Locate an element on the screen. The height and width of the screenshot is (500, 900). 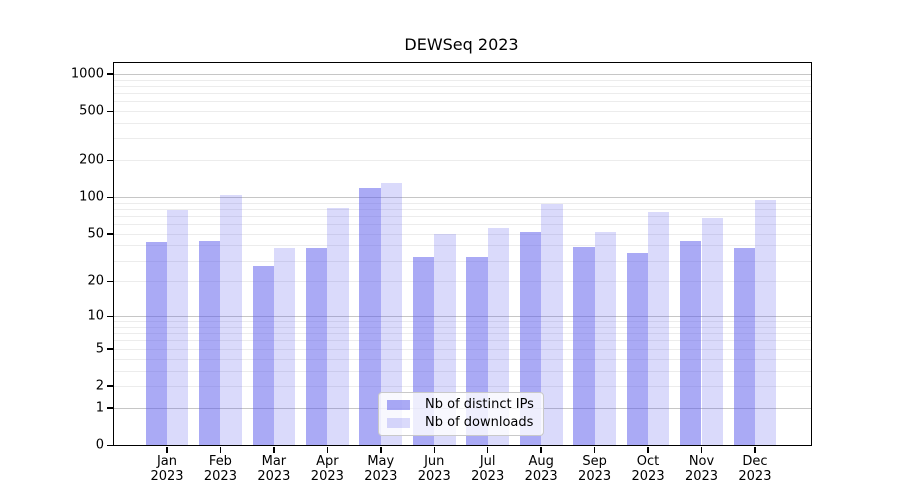
y-axis-tick-label: 100 is located at coordinates (91, 197).